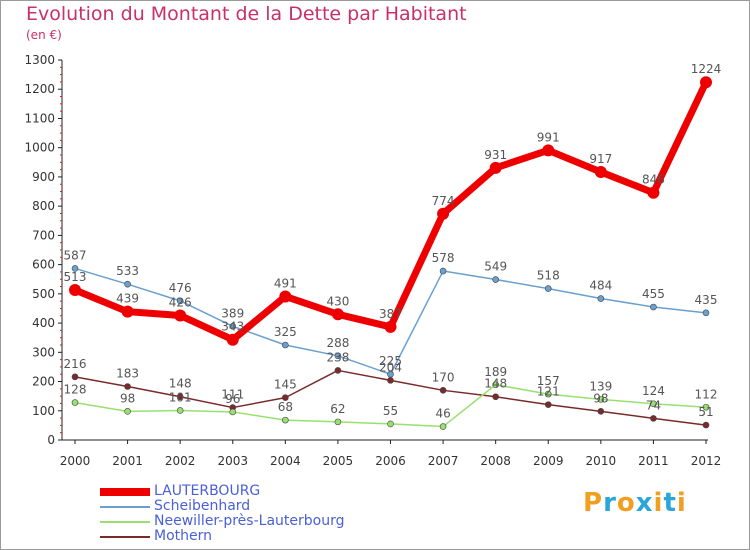 Image resolution: width=750 pixels, height=550 pixels. I want to click on logo-letter: r, so click(610, 503).